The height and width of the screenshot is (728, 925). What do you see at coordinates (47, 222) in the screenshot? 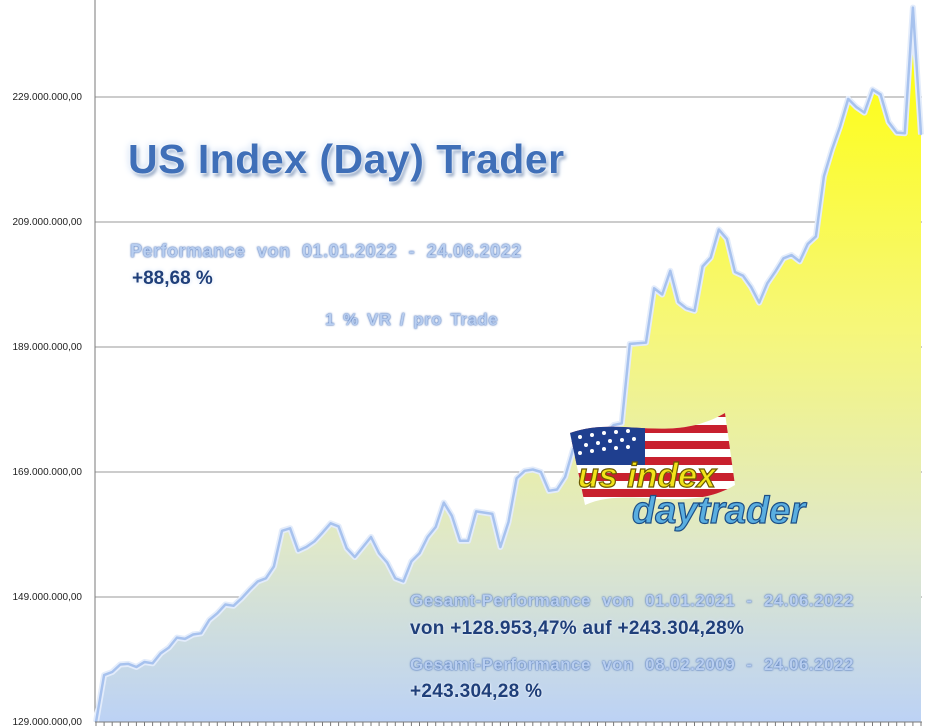
I see `y-tick-label: 209.000.000,00` at bounding box center [47, 222].